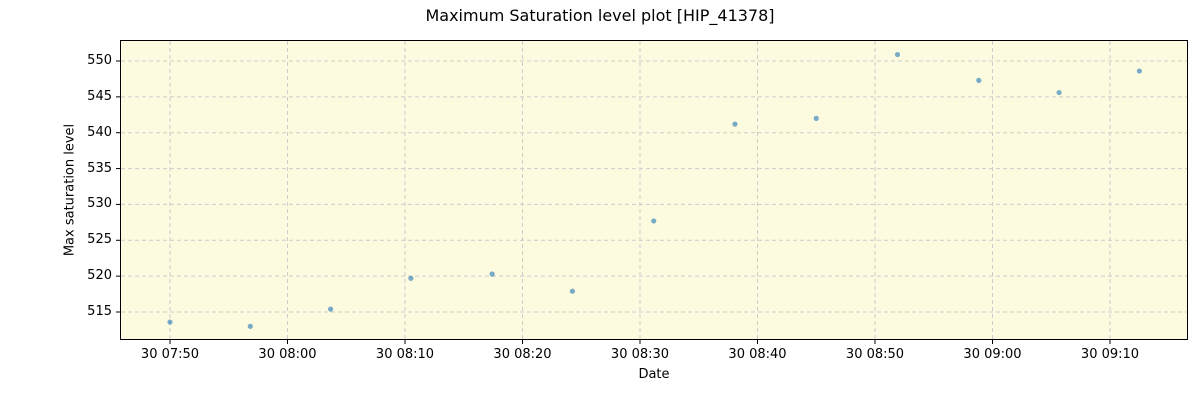 This screenshot has width=1200, height=400. Describe the element at coordinates (170, 354) in the screenshot. I see `x-tick-label: 30 07:50` at that location.